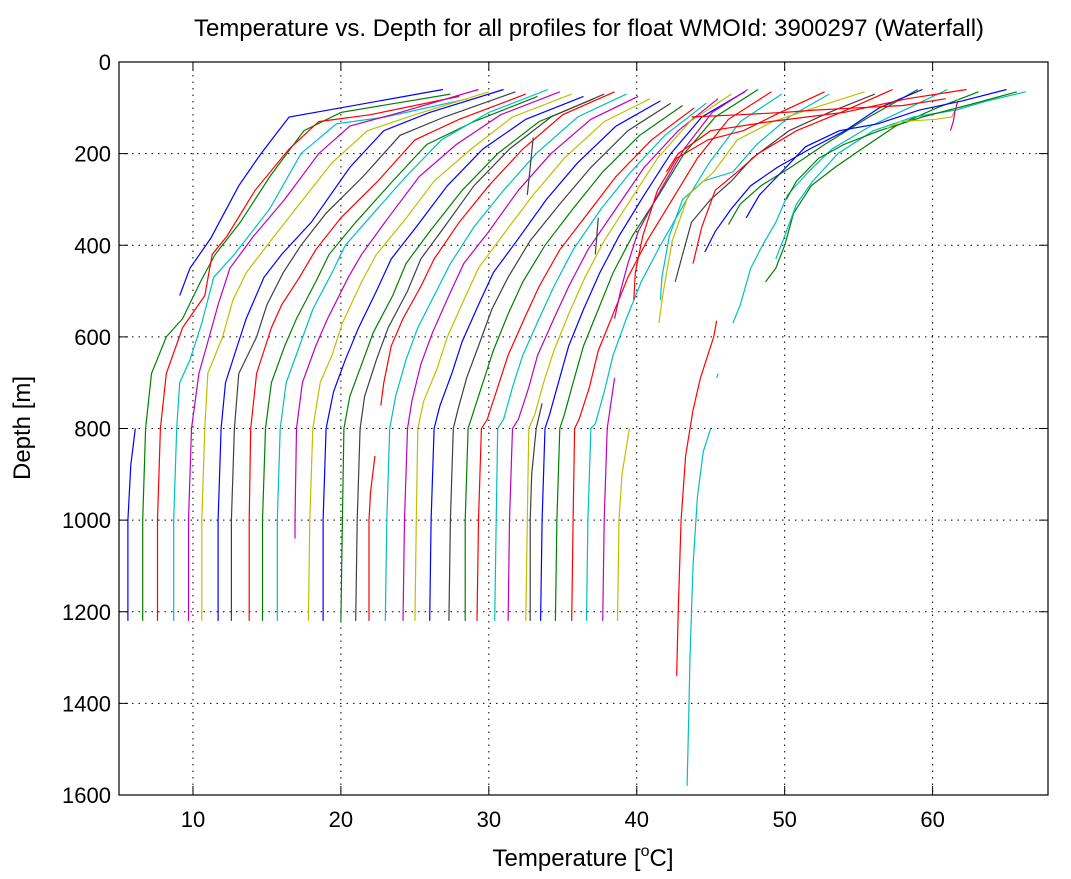 The image size is (1071, 879). What do you see at coordinates (637, 819) in the screenshot?
I see `x-tick-label: 40` at bounding box center [637, 819].